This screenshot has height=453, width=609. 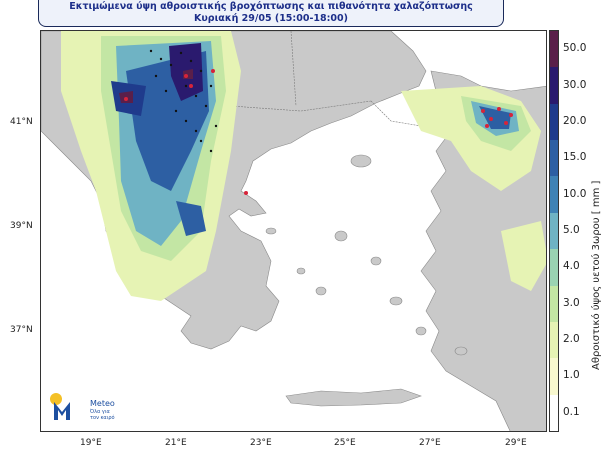 What do you see at coordinates (473, 188) in the screenshot?
I see `precip-turkey` at bounding box center [473, 188].